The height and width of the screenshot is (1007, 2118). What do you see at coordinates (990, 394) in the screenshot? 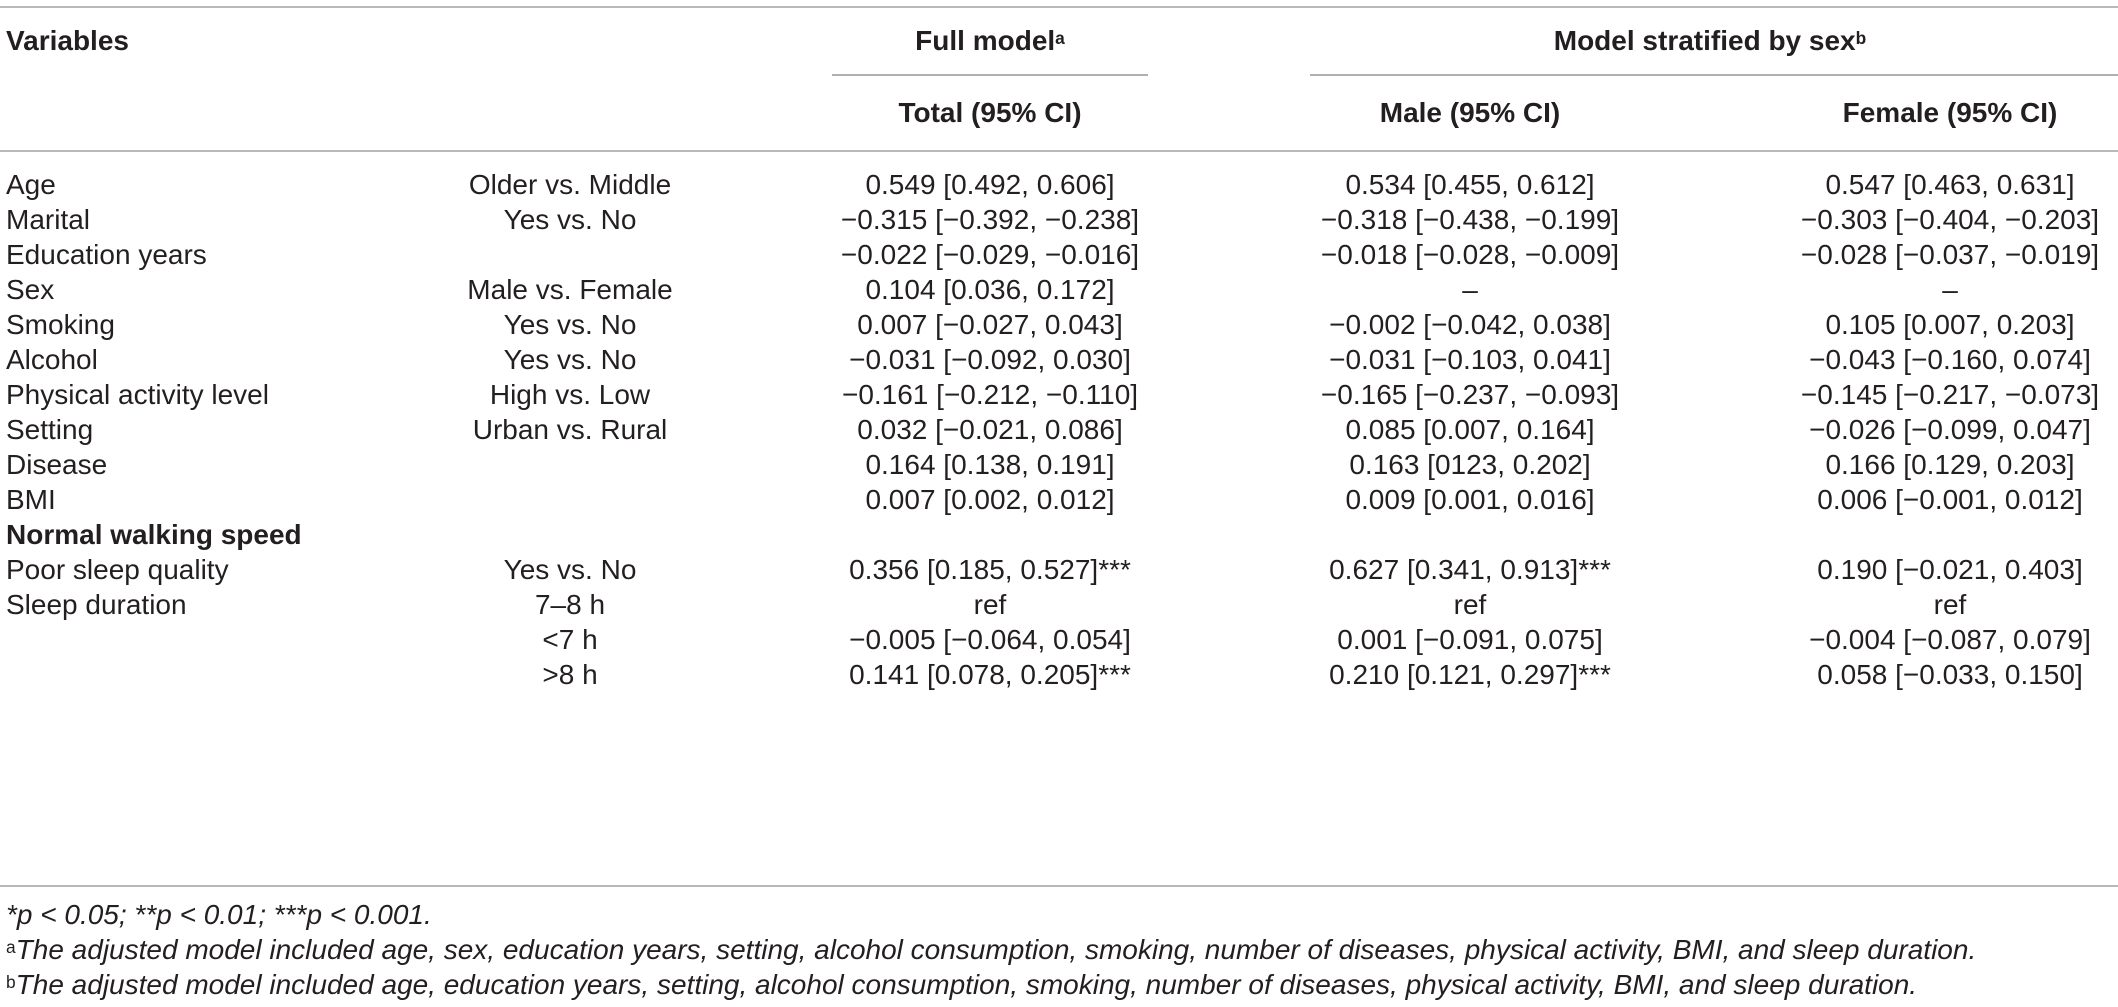
I see `cell-total: −0.161 [−0.212, −0.110]` at bounding box center [990, 394].